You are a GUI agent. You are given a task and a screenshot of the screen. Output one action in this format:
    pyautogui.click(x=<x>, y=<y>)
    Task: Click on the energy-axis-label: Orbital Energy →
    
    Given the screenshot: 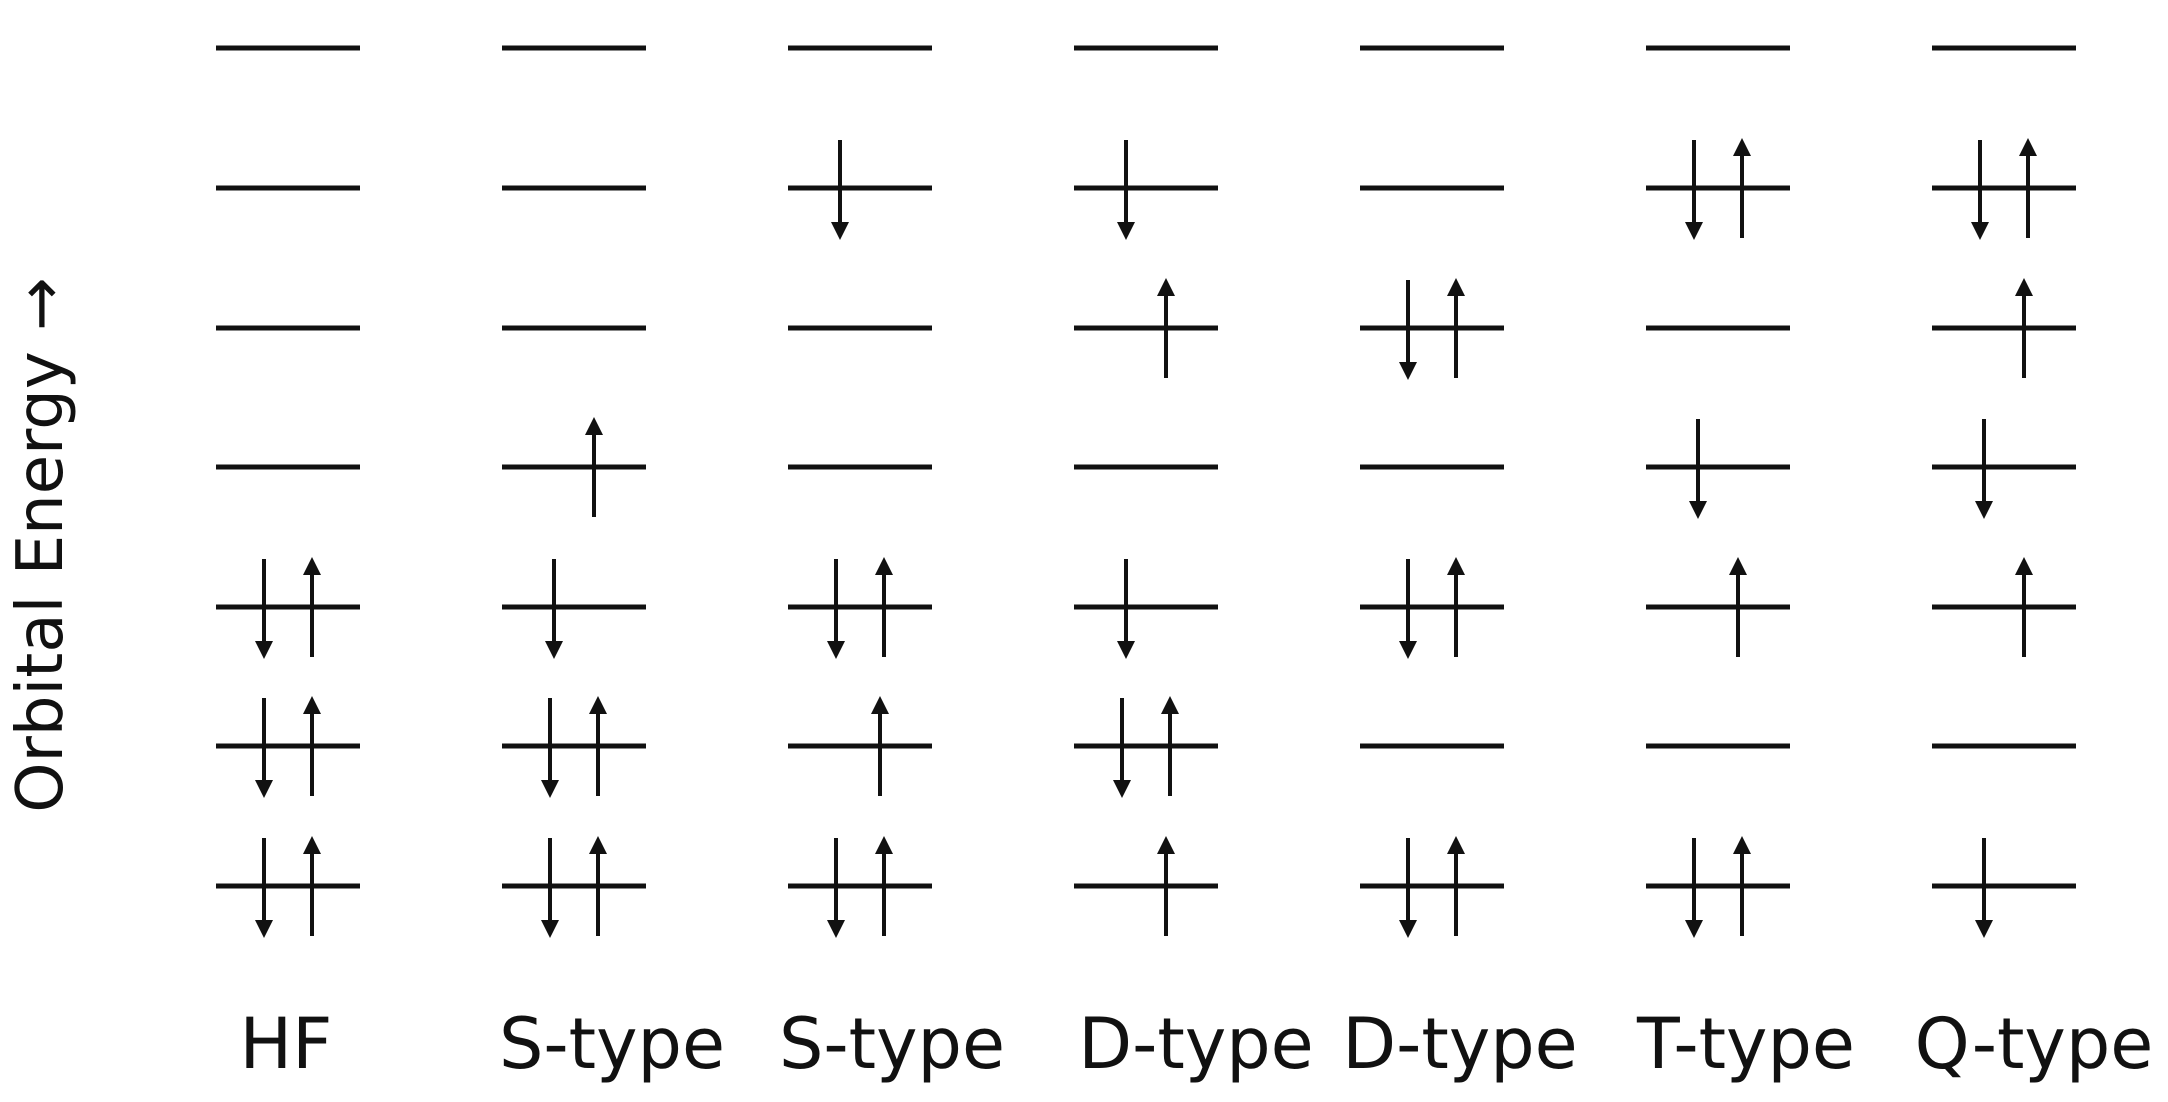 What is the action you would take?
    pyautogui.click(x=41, y=545)
    